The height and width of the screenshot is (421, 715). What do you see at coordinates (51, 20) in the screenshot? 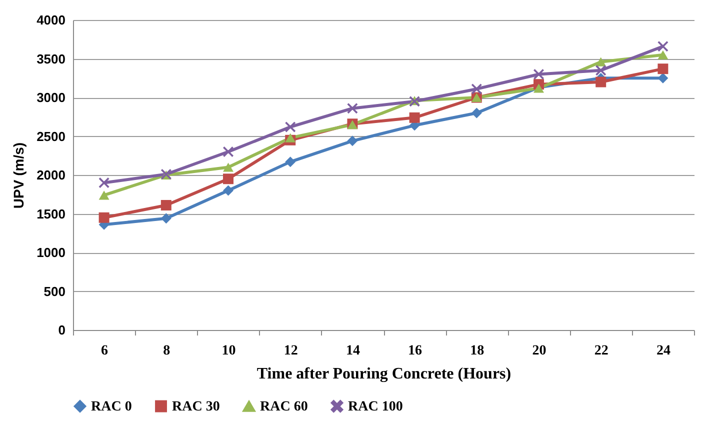
I see `y-tick-label: 4000` at bounding box center [51, 20].